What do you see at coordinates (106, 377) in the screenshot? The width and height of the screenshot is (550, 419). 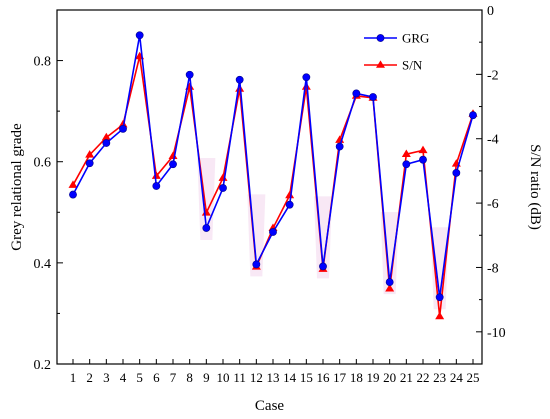 I see `x-tick-label: 3` at bounding box center [106, 377].